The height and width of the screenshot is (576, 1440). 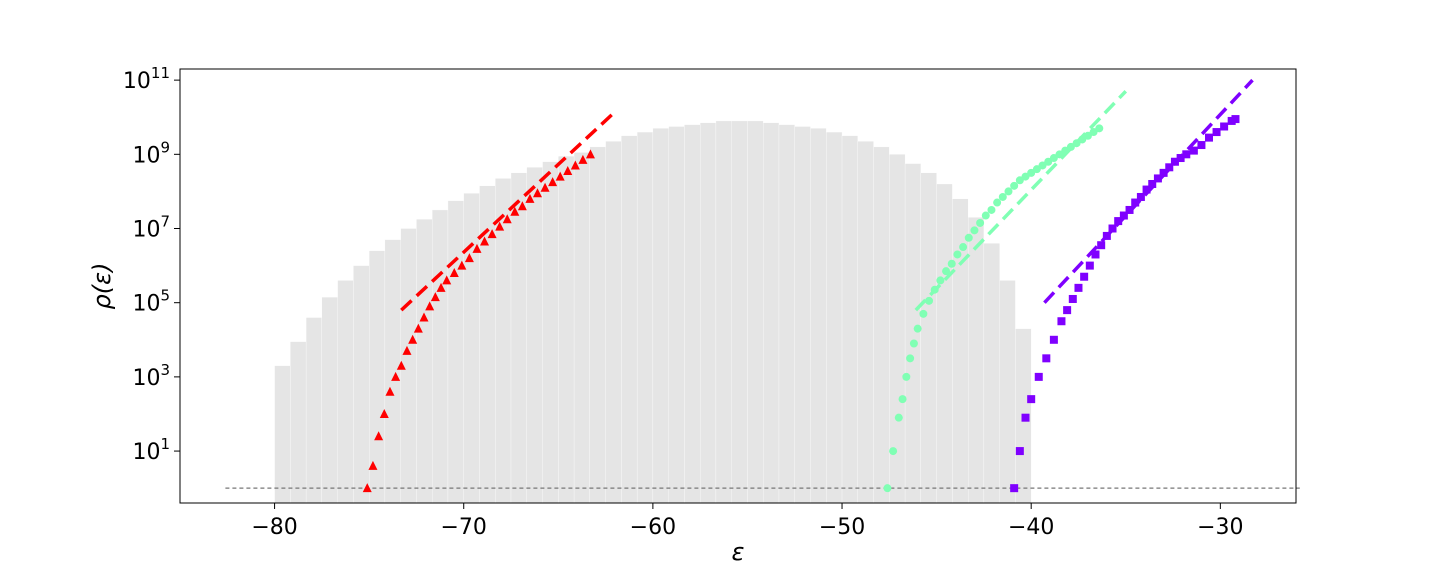 What do you see at coordinates (747, 521) in the screenshot?
I see `x-axis: −80 −70 −60 −50 −40 −30` at bounding box center [747, 521].